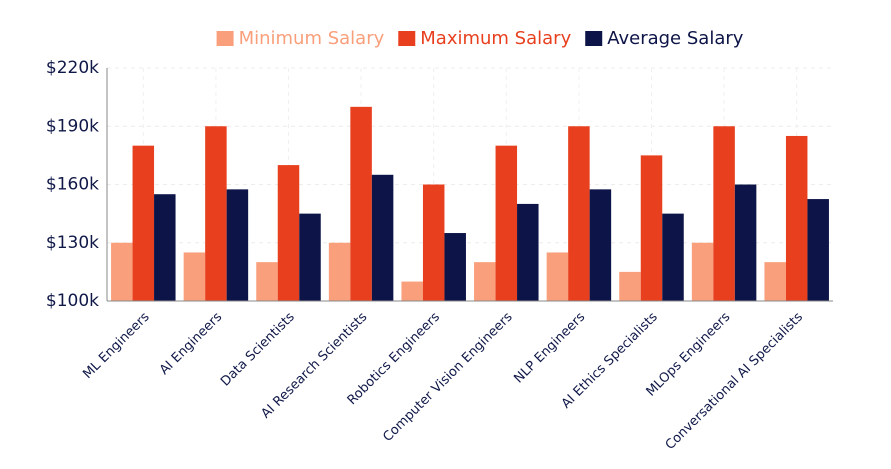  Describe the element at coordinates (447, 377) in the screenshot. I see `x-tick-label: Computer Vision Engineers` at that location.